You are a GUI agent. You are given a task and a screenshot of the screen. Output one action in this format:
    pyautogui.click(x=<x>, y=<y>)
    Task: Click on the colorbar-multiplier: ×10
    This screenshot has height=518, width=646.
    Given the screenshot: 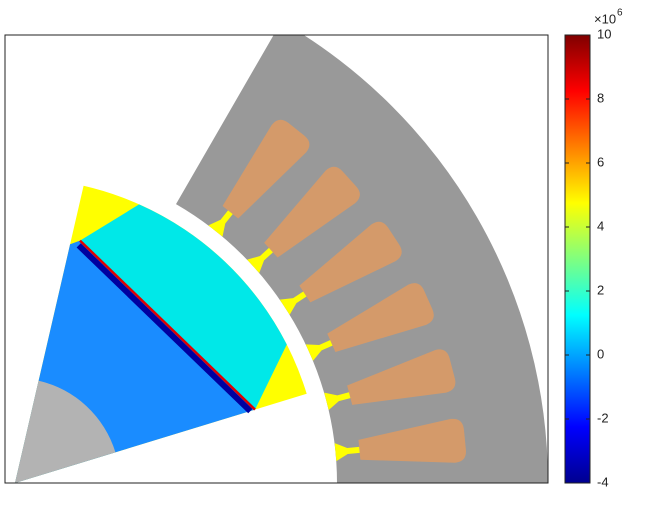 What is the action you would take?
    pyautogui.click(x=605, y=18)
    